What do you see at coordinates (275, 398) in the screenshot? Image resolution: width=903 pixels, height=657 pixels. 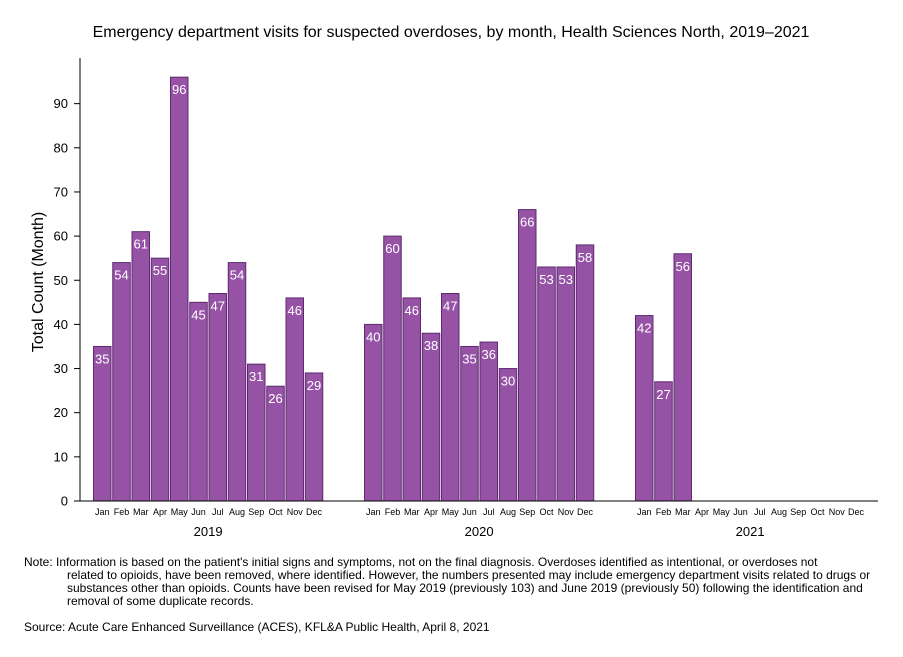 I see `bar-value-label: 26` at bounding box center [275, 398].